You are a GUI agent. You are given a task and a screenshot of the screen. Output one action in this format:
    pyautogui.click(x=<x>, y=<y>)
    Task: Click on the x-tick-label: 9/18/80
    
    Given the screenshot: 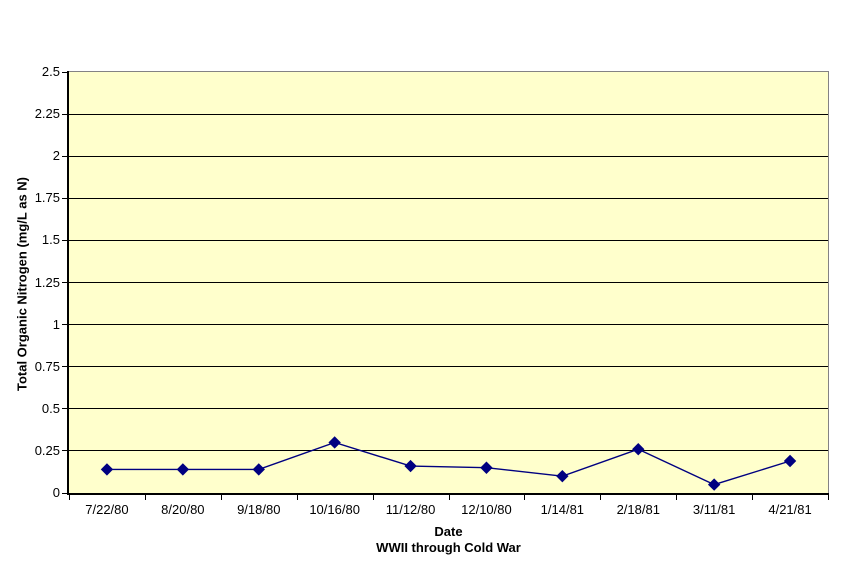 What is the action you would take?
    pyautogui.click(x=259, y=509)
    